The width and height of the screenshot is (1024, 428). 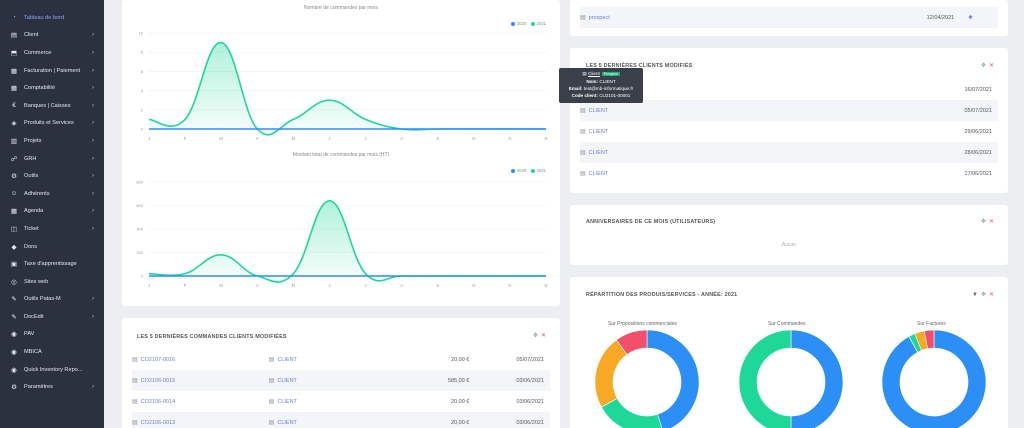 I want to click on sidebar-item-cart: ⬒ Commerce ›, so click(x=52, y=53).